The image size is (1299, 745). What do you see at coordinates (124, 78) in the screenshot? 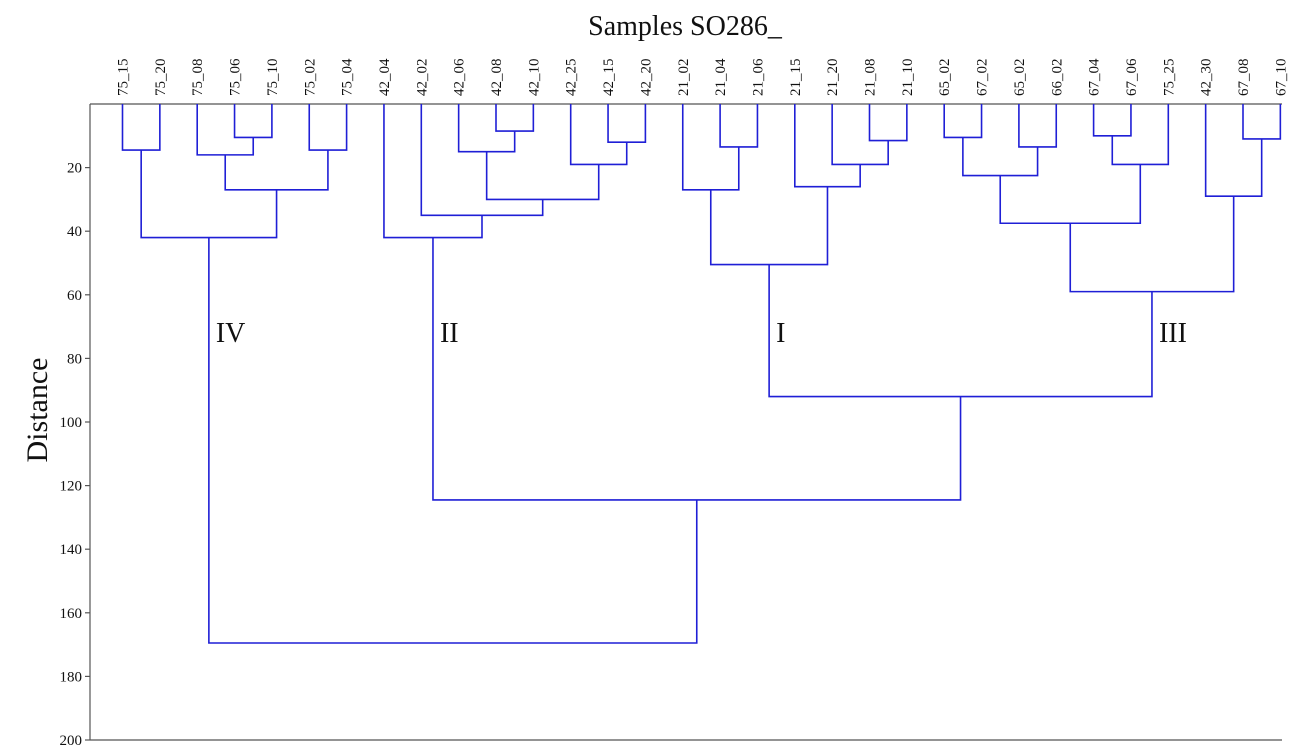
I see `leaf-label: 75_15` at bounding box center [124, 78].